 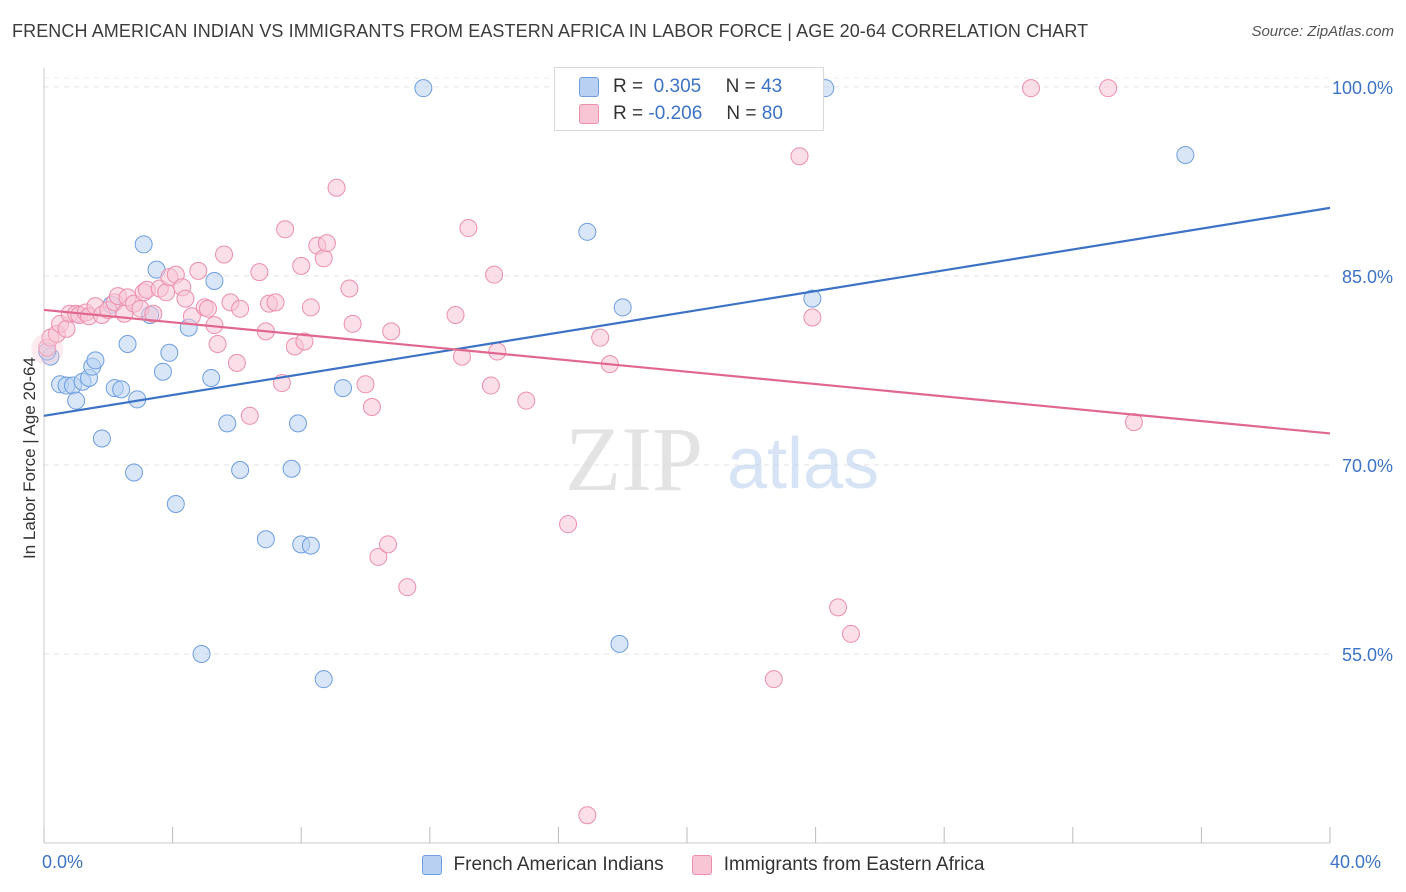 What do you see at coordinates (634, 459) in the screenshot?
I see `watermark-zip: ZIP` at bounding box center [634, 459].